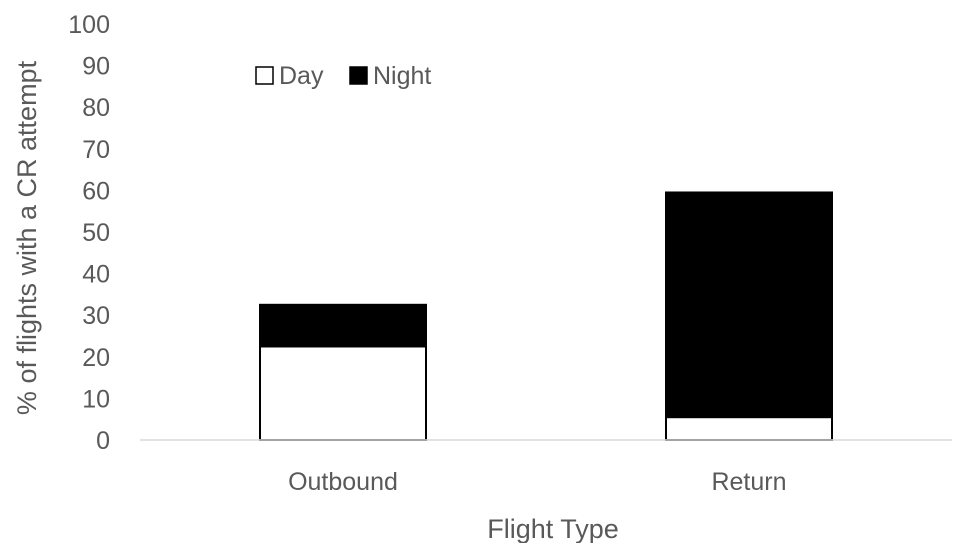  Describe the element at coordinates (96, 191) in the screenshot. I see `y-tick-label: 60` at that location.